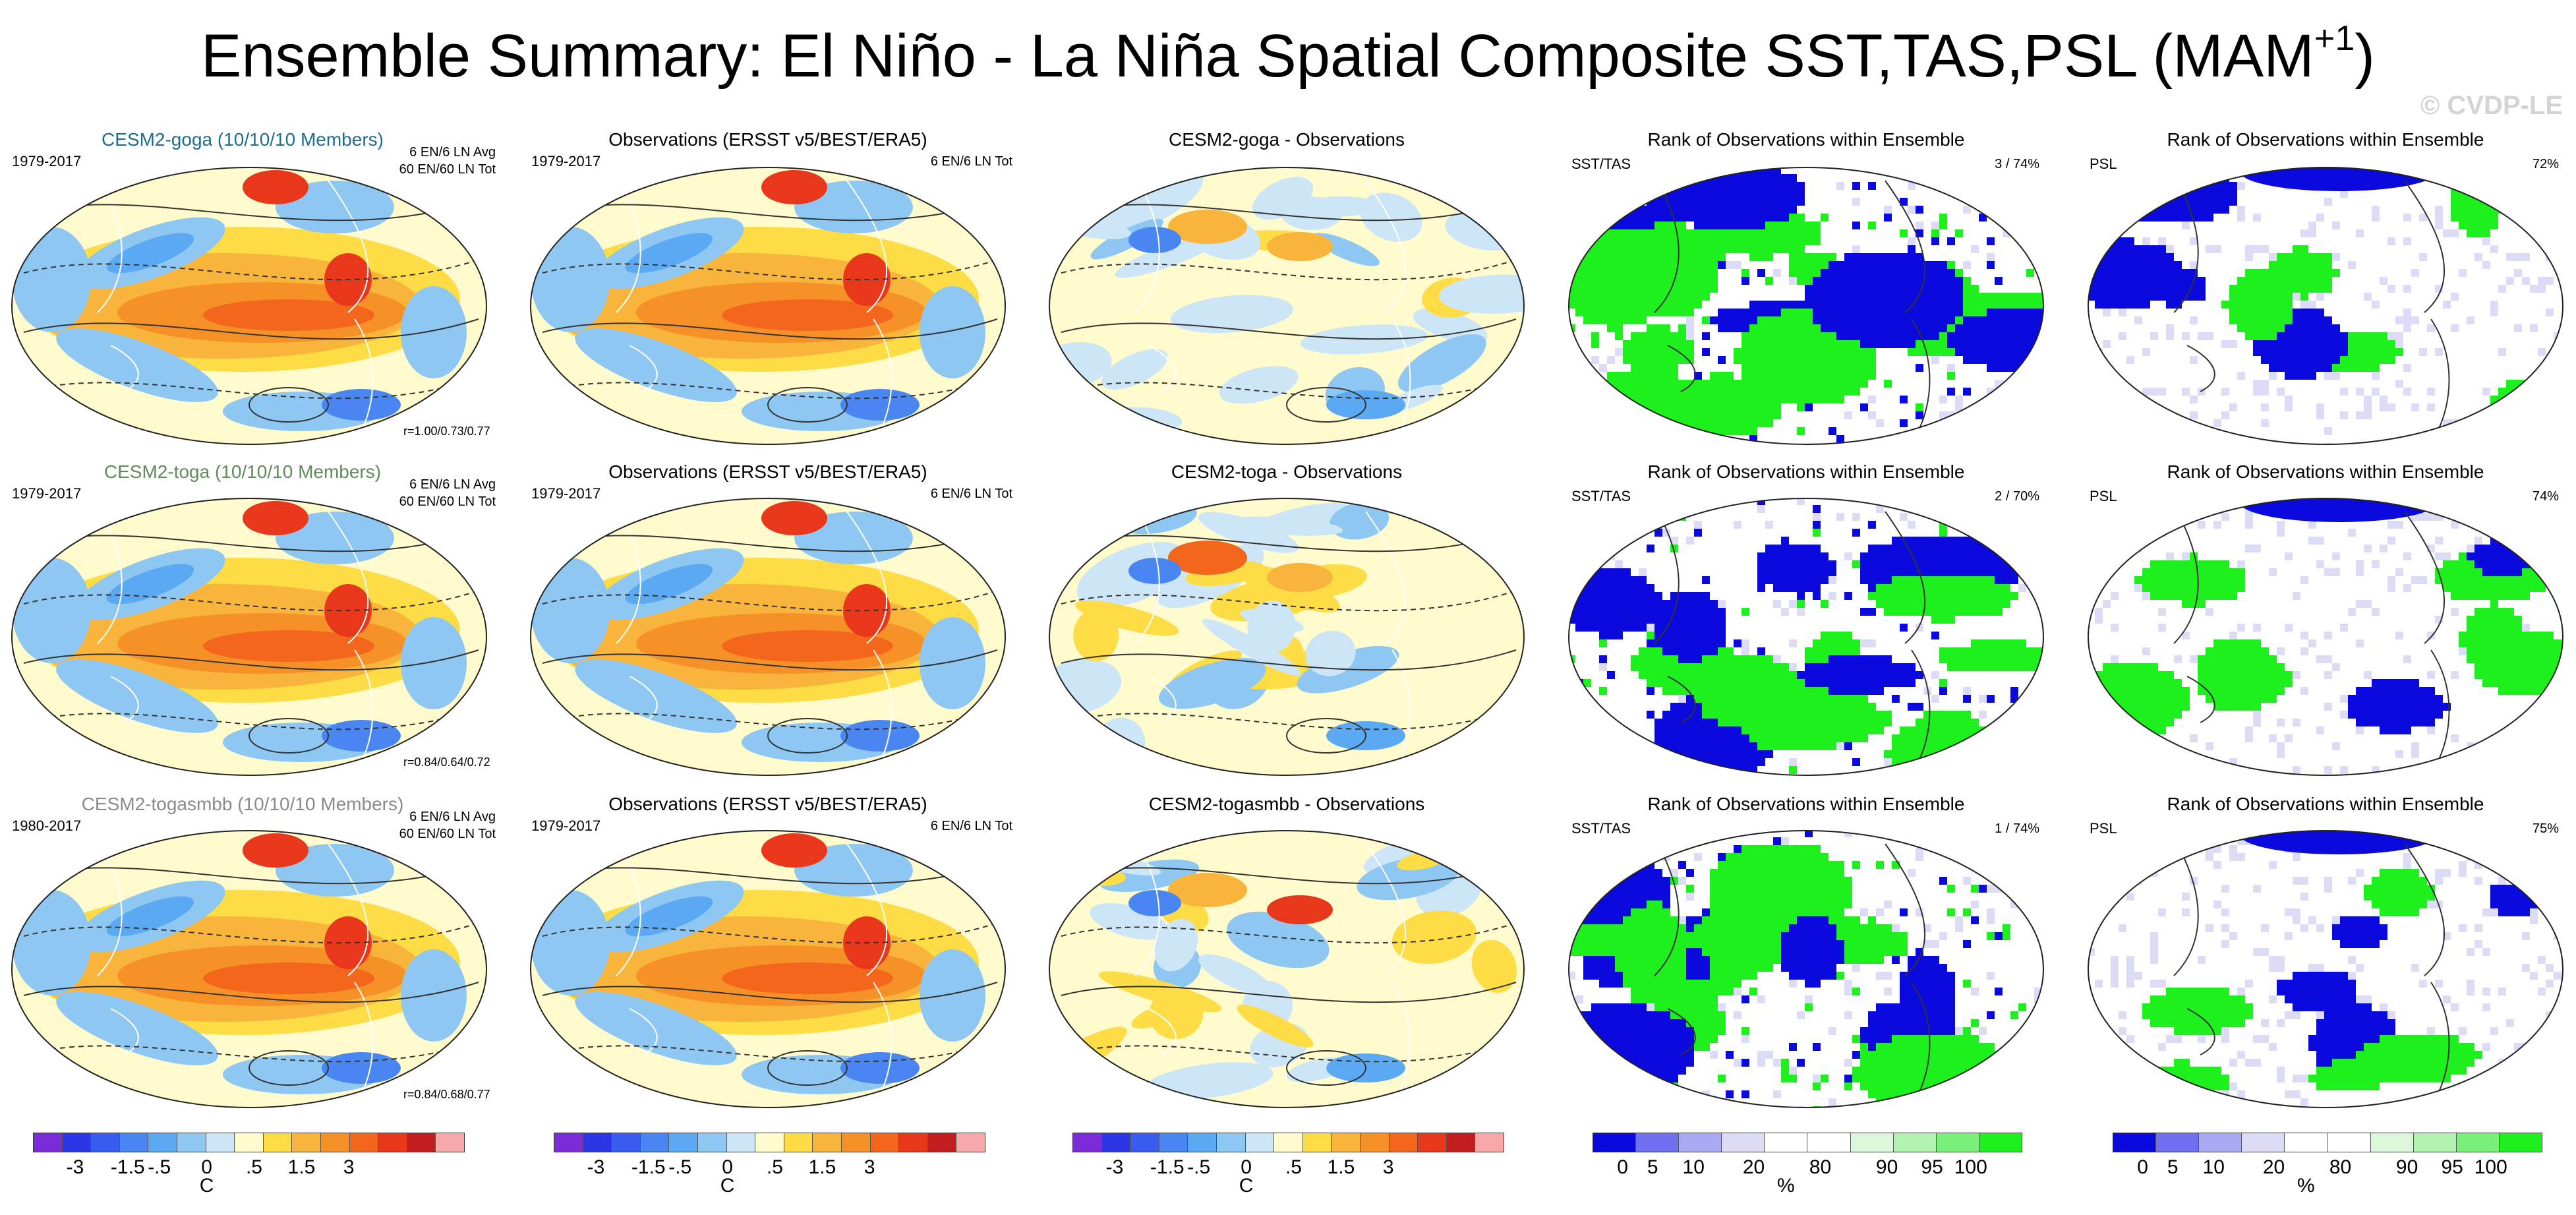  What do you see at coordinates (2325, 637) in the screenshot?
I see `map-panel-r2-c5` at bounding box center [2325, 637].